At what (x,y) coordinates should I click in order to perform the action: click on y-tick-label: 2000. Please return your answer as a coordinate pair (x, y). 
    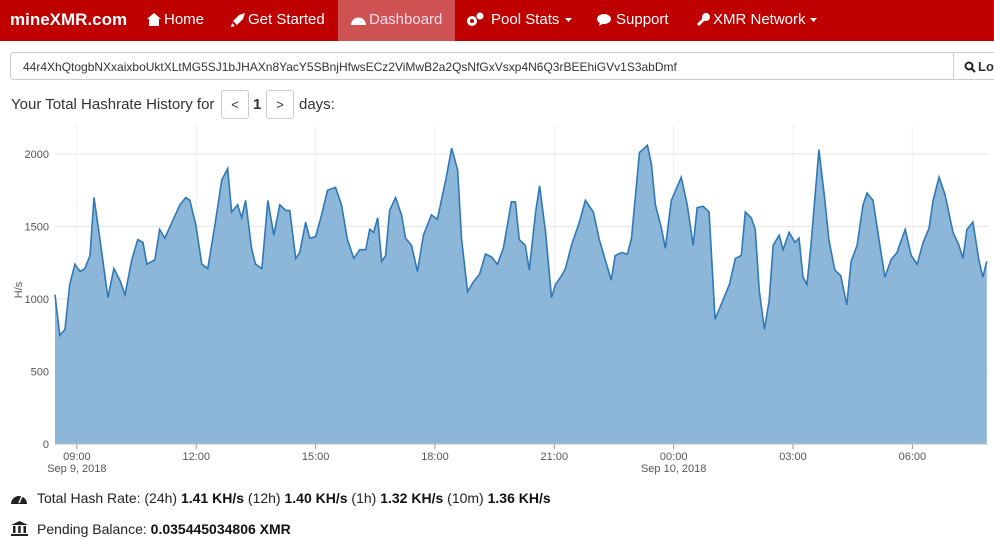
    Looking at the image, I should click on (37, 155).